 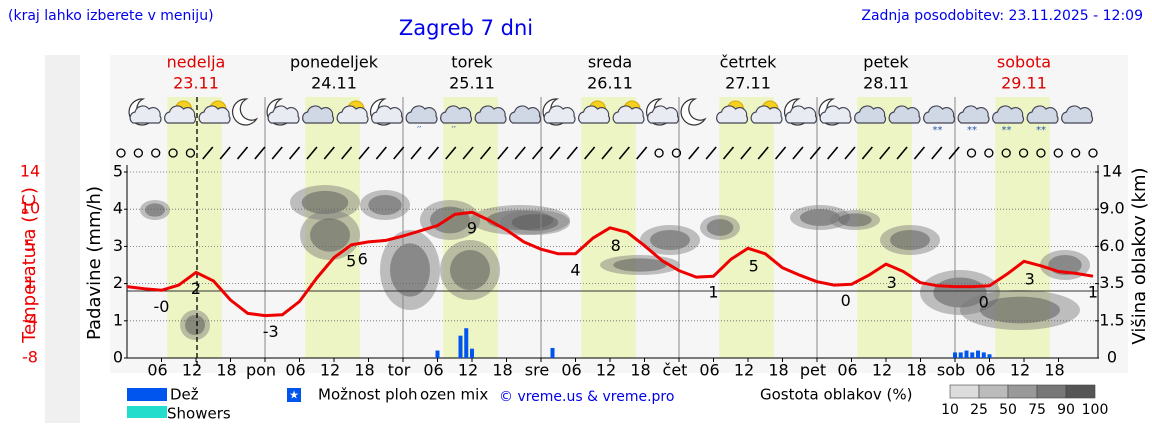 What do you see at coordinates (1066, 410) in the screenshot?
I see `density-tick-label: 90` at bounding box center [1066, 410].